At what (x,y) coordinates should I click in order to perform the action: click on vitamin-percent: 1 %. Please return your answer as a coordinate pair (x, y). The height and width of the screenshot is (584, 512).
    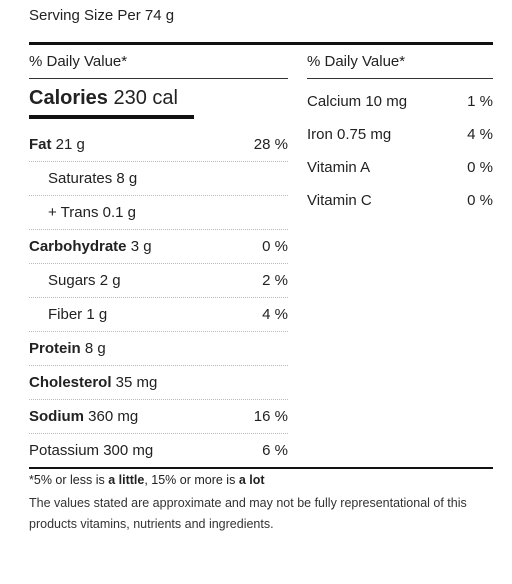
    Looking at the image, I should click on (480, 101).